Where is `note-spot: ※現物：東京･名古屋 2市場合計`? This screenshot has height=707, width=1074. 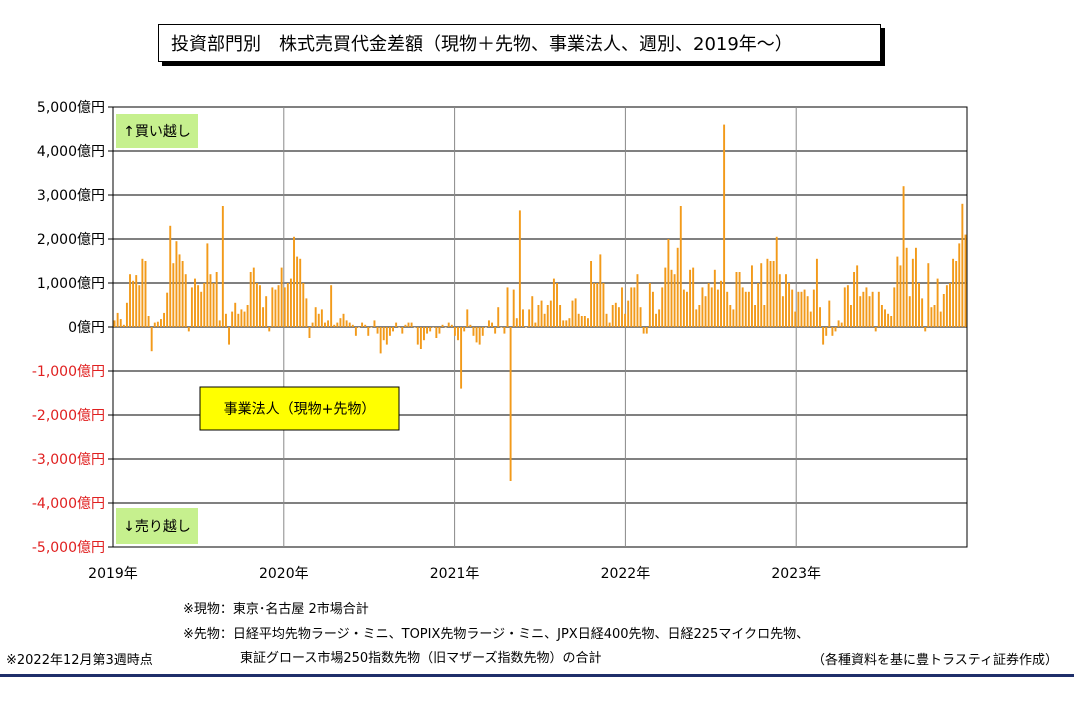
note-spot: ※現物：東京･名古屋 2市場合計 is located at coordinates (276, 609).